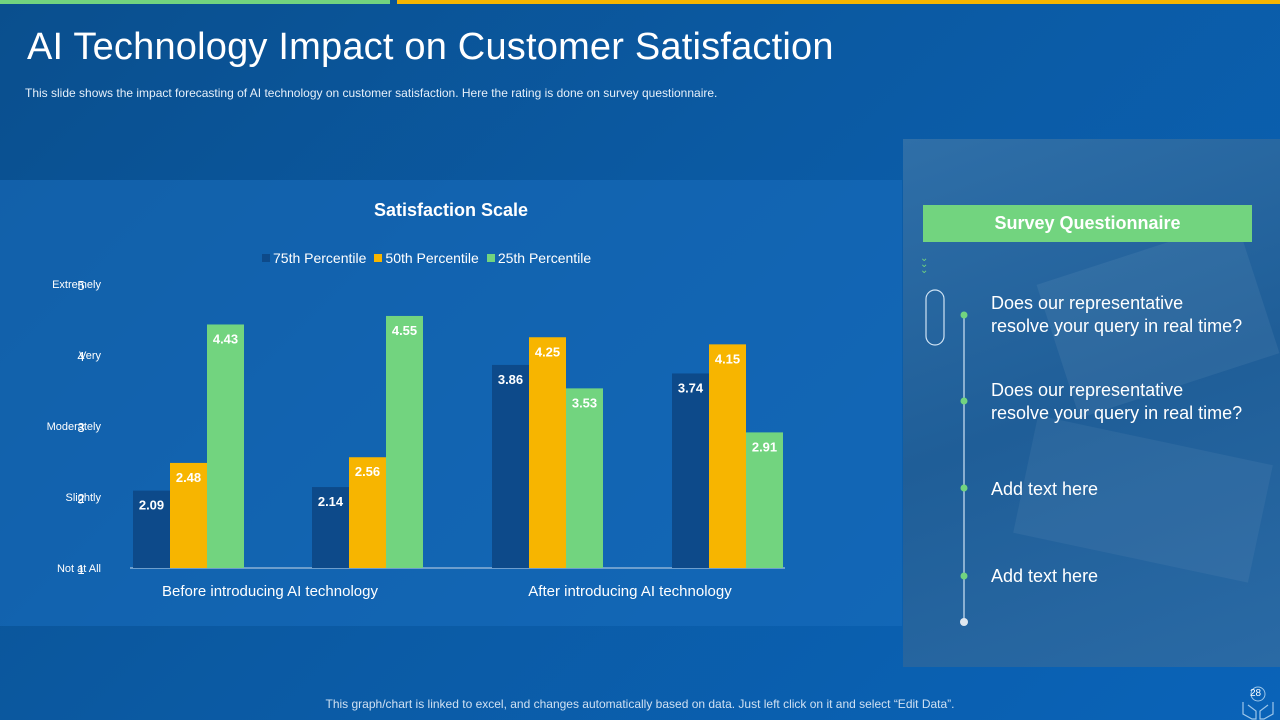 This screenshot has height=720, width=1280. Describe the element at coordinates (266, 258) in the screenshot. I see `legend-swatch-75th` at that location.